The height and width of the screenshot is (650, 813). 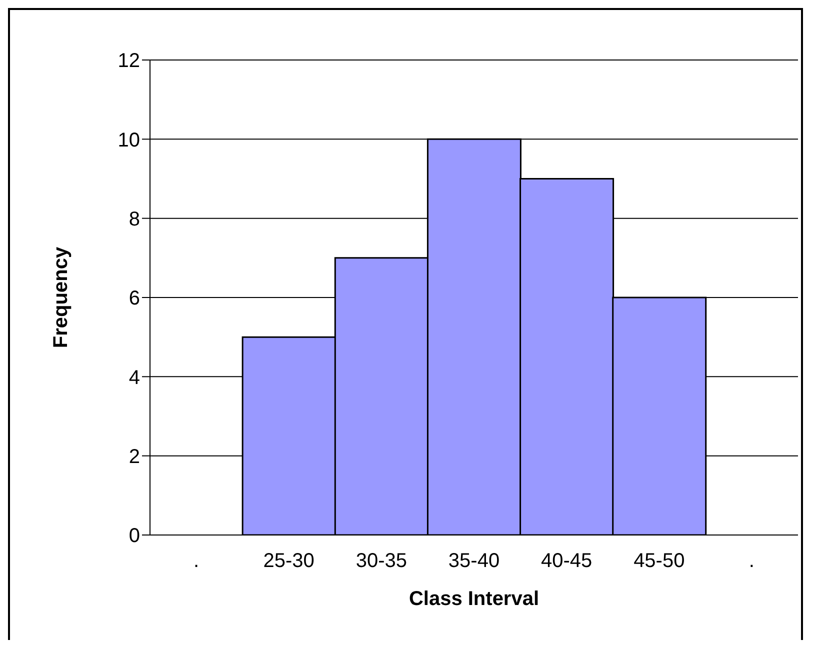 I want to click on y-tick-label: 8, so click(x=134, y=219).